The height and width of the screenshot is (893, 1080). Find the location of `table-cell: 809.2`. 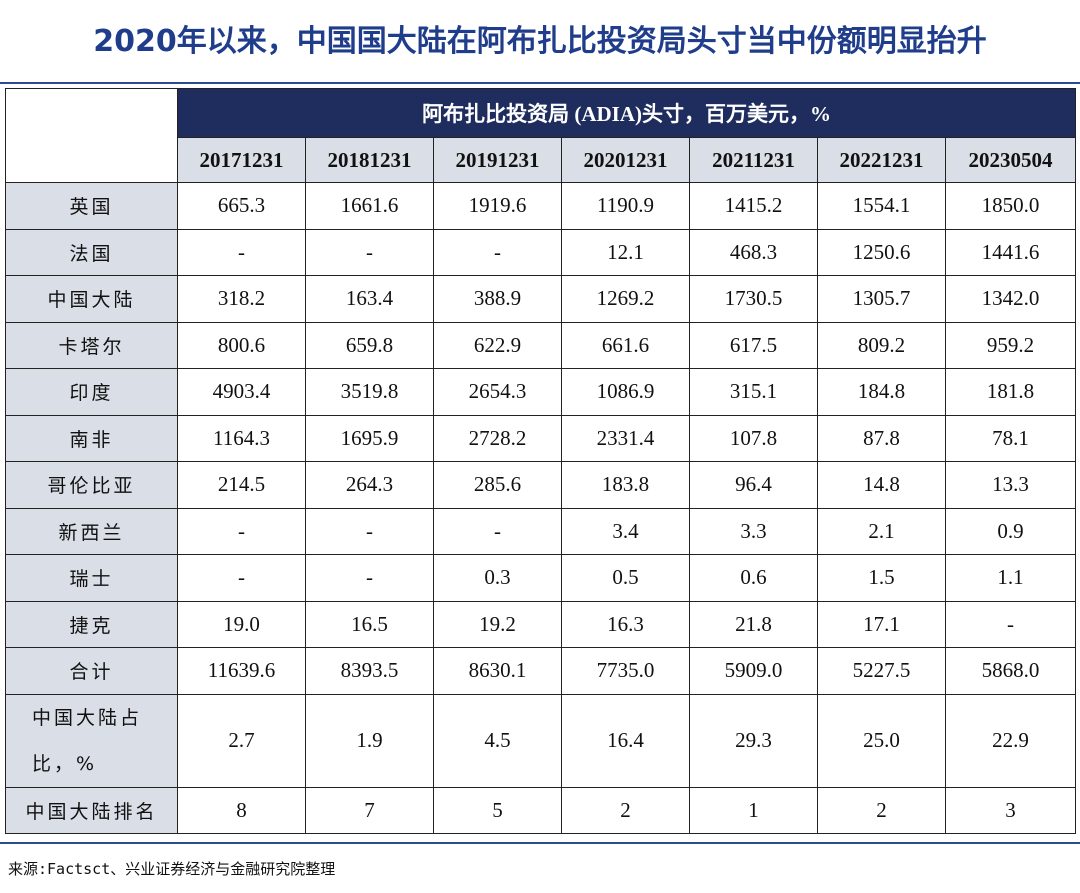

table-cell: 809.2 is located at coordinates (881, 345).